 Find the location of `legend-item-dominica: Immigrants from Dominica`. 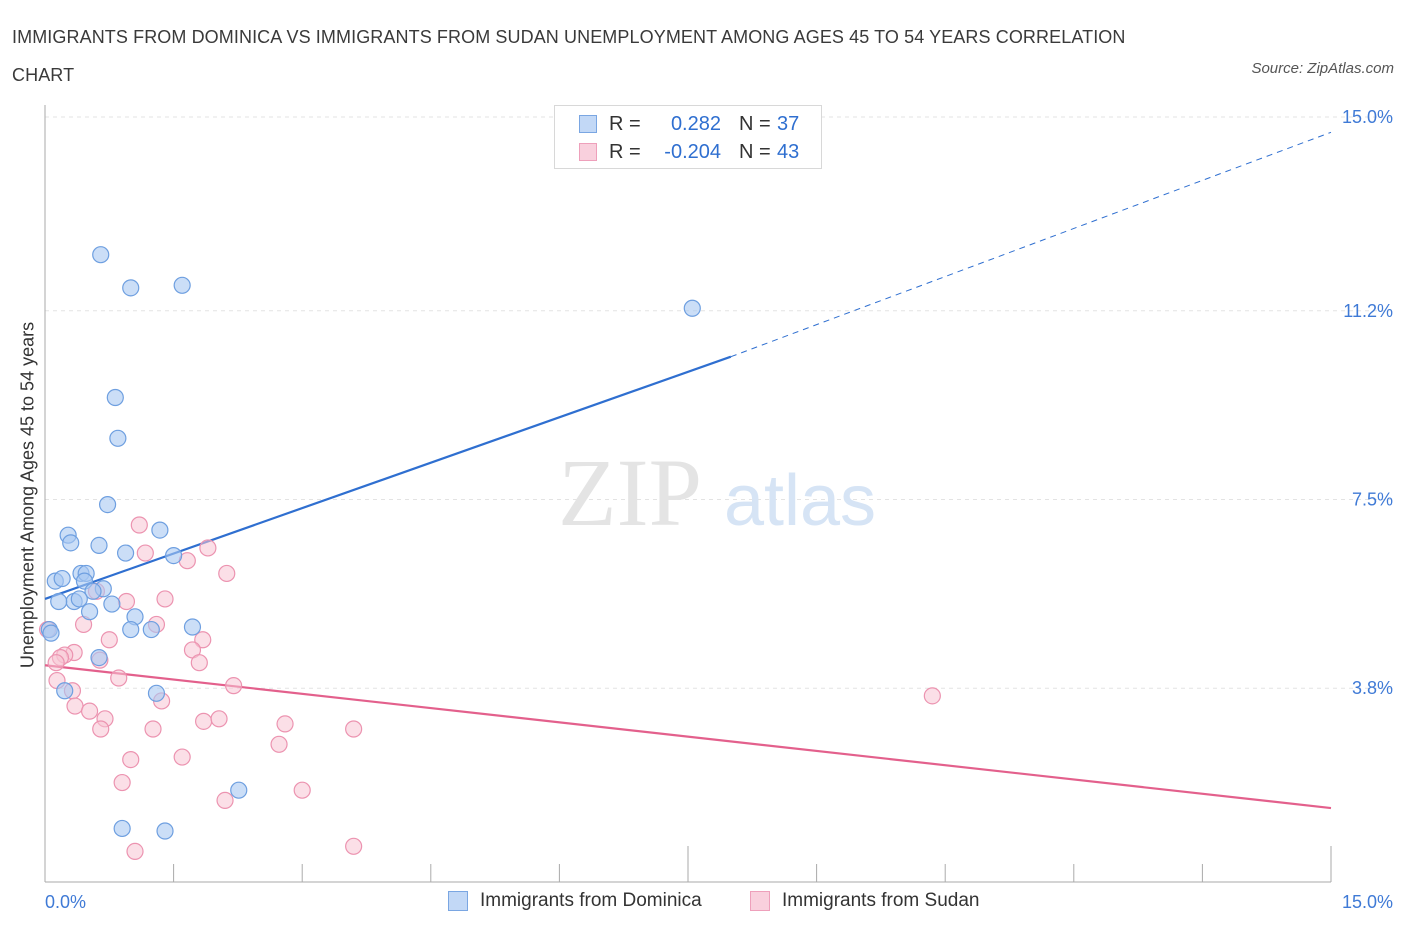

legend-item-dominica: Immigrants from Dominica is located at coordinates (575, 901).